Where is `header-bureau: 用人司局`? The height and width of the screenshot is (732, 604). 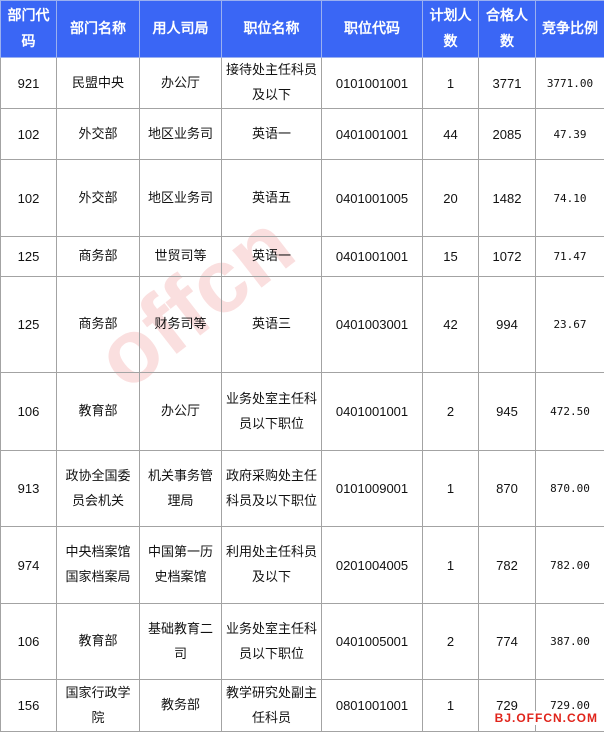 header-bureau: 用人司局 is located at coordinates (181, 29).